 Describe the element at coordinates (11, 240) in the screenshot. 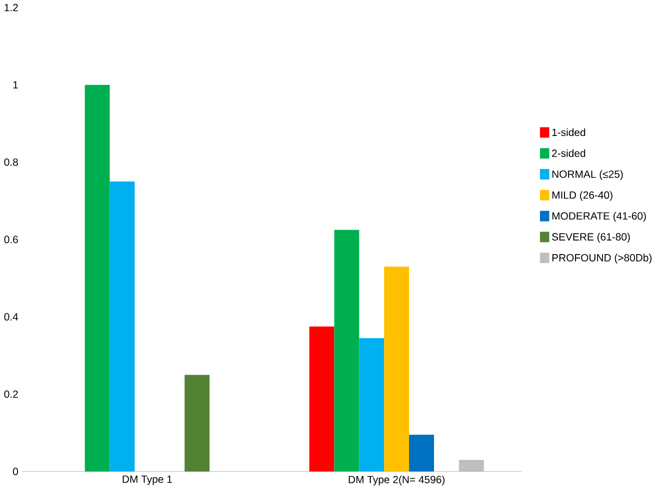

I see `y-tick-label: 0.6` at that location.